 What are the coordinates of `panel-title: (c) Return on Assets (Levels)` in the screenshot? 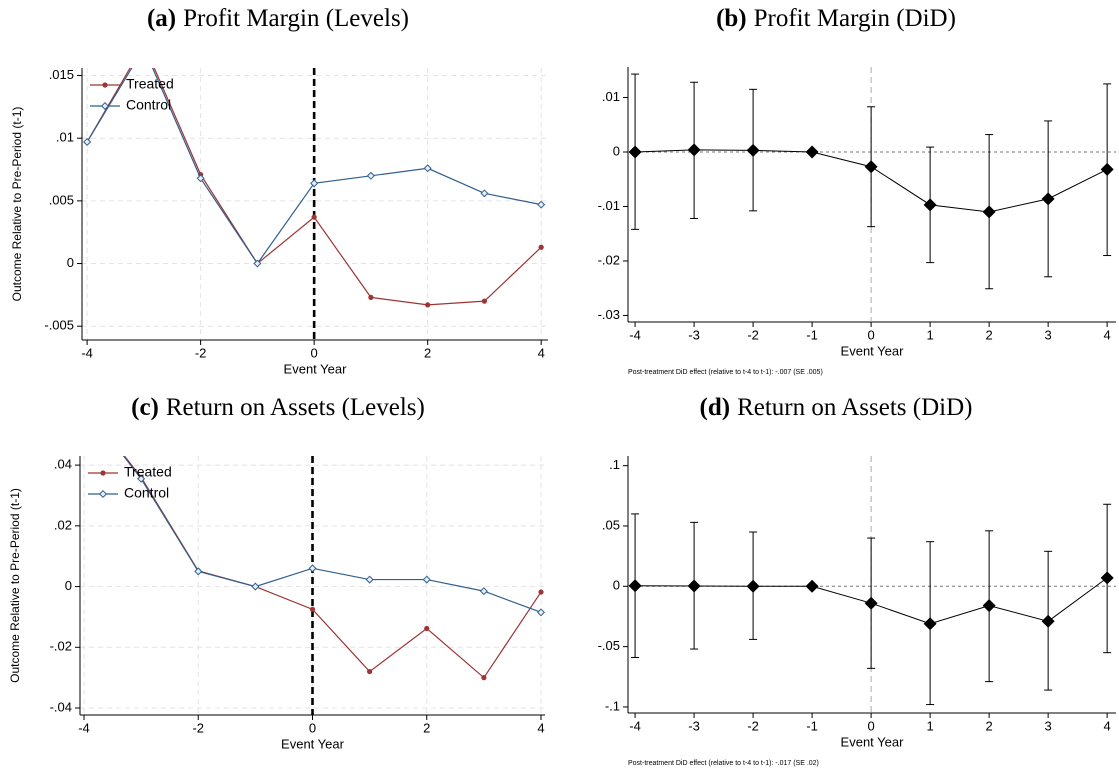 It's located at (278, 407).